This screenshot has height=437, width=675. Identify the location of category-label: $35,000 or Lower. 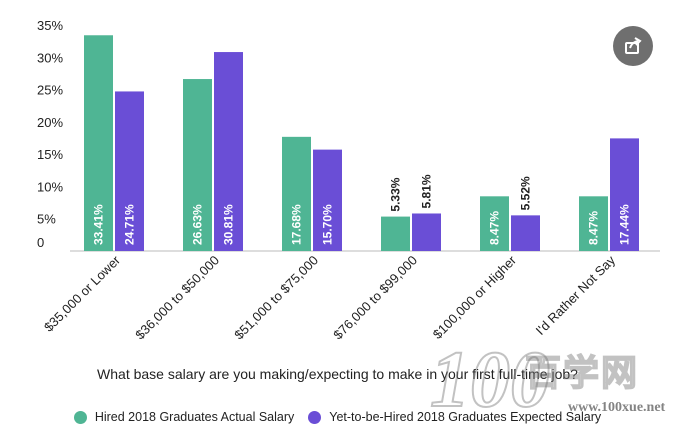
(82, 293).